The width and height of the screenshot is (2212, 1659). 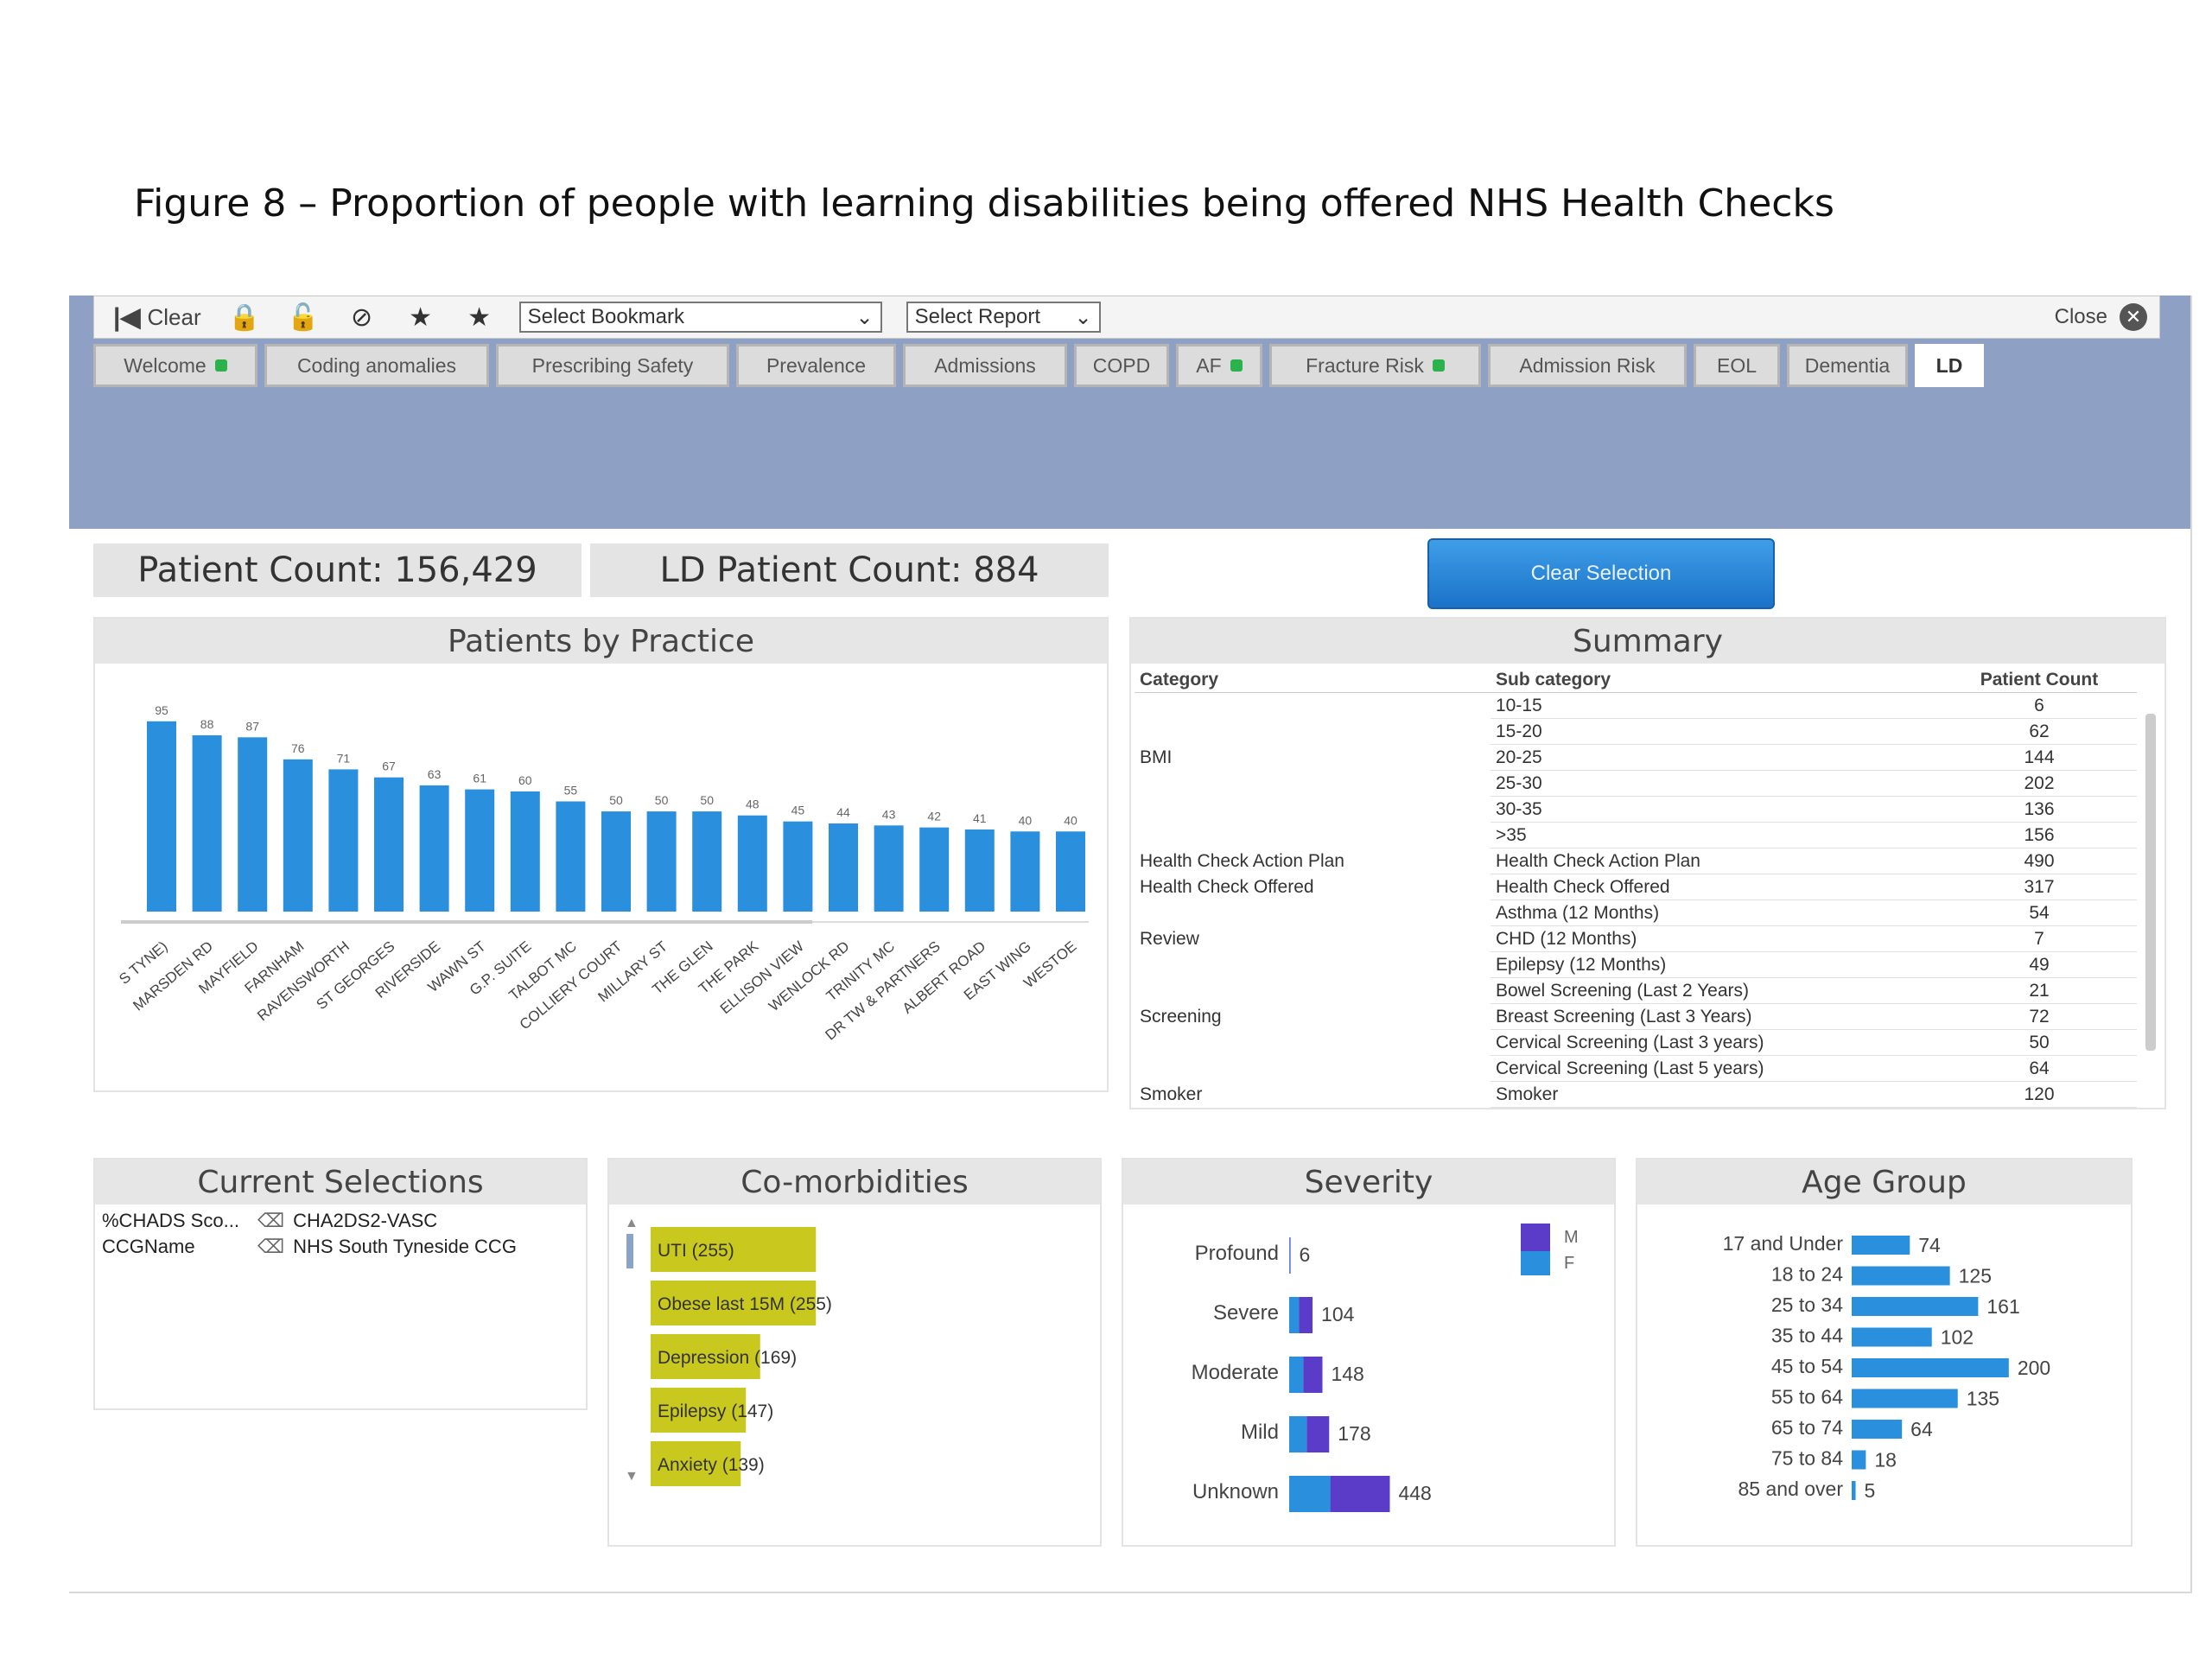 I want to click on table-row: 25-30 202, so click(x=1636, y=783).